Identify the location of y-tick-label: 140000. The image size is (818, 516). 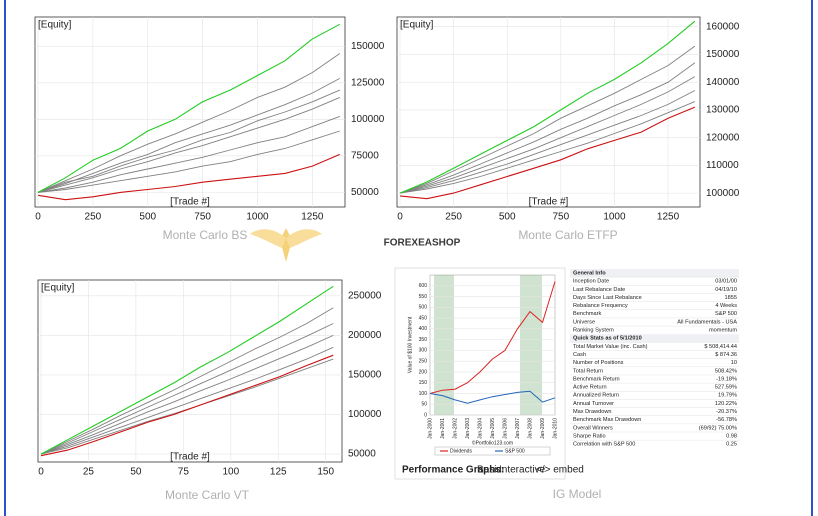
(723, 82).